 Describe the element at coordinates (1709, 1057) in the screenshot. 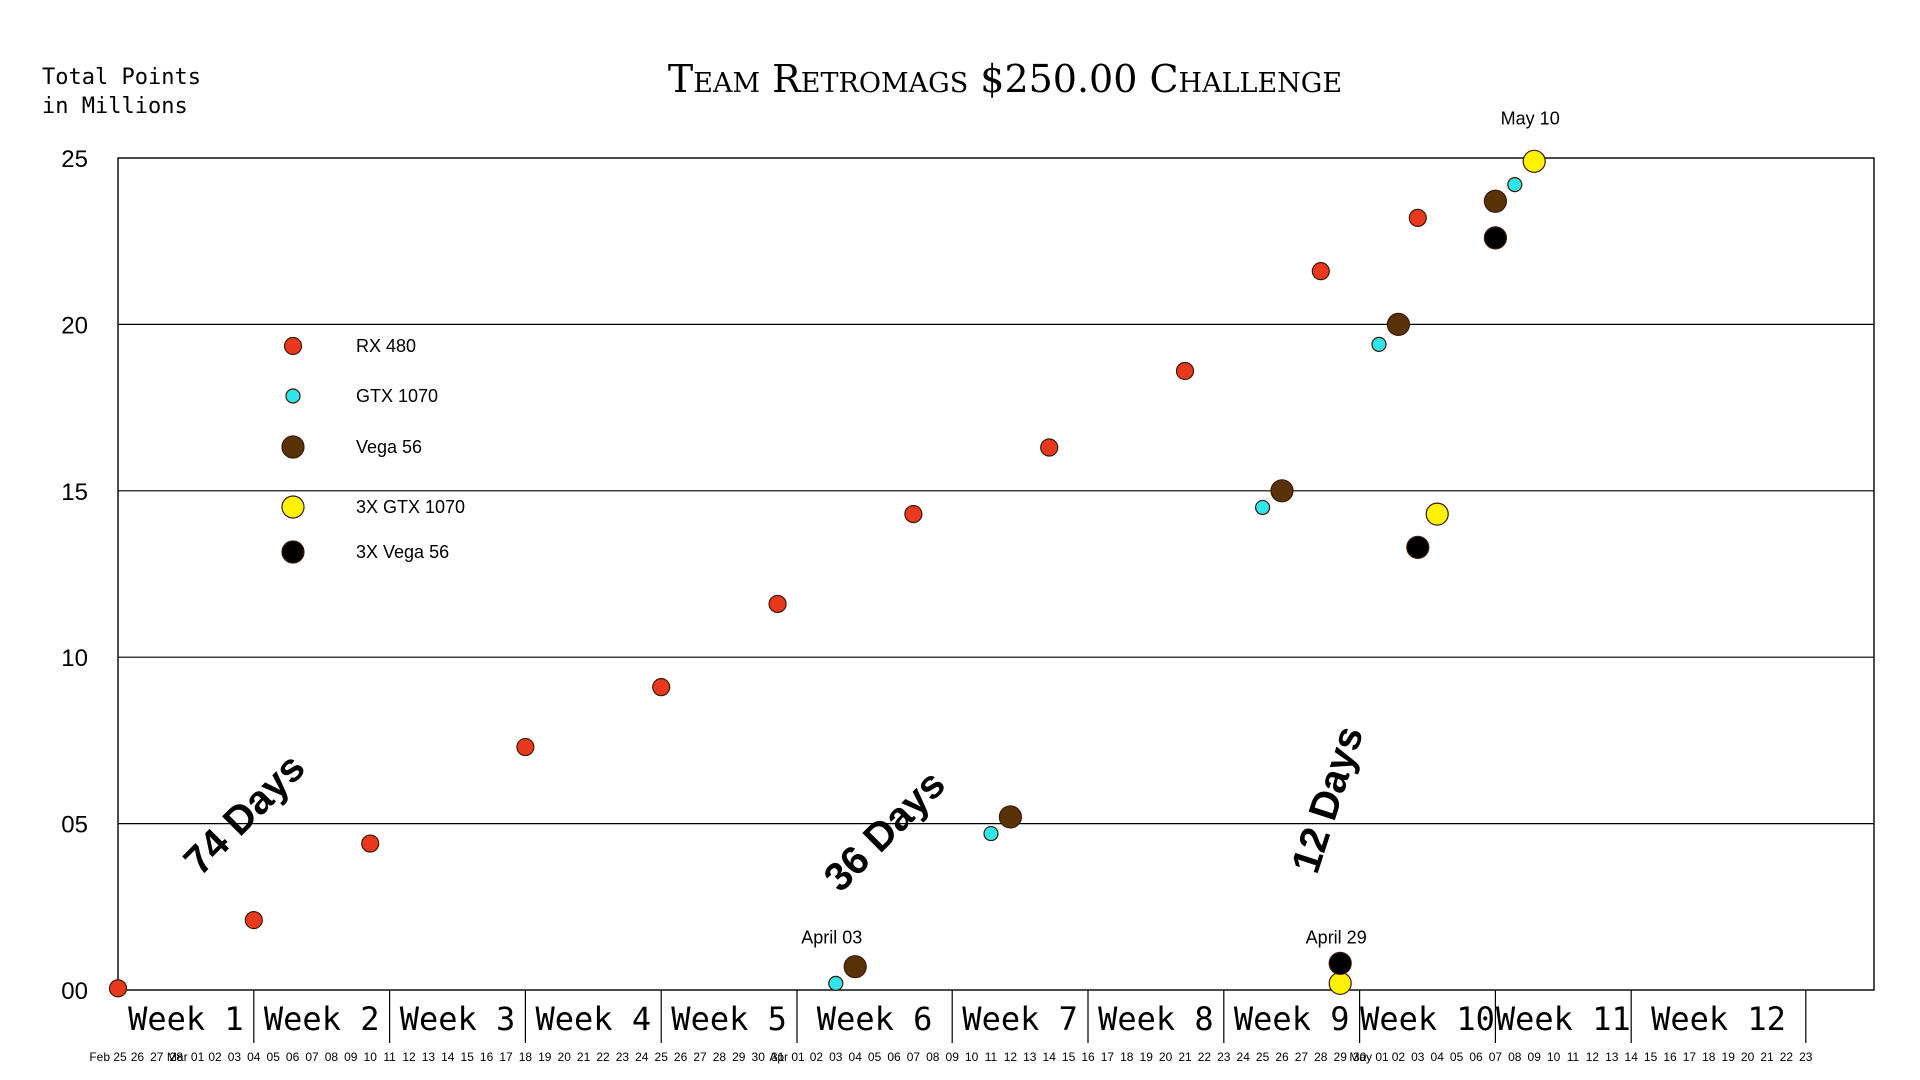

I see `date-tick-label: 18` at that location.